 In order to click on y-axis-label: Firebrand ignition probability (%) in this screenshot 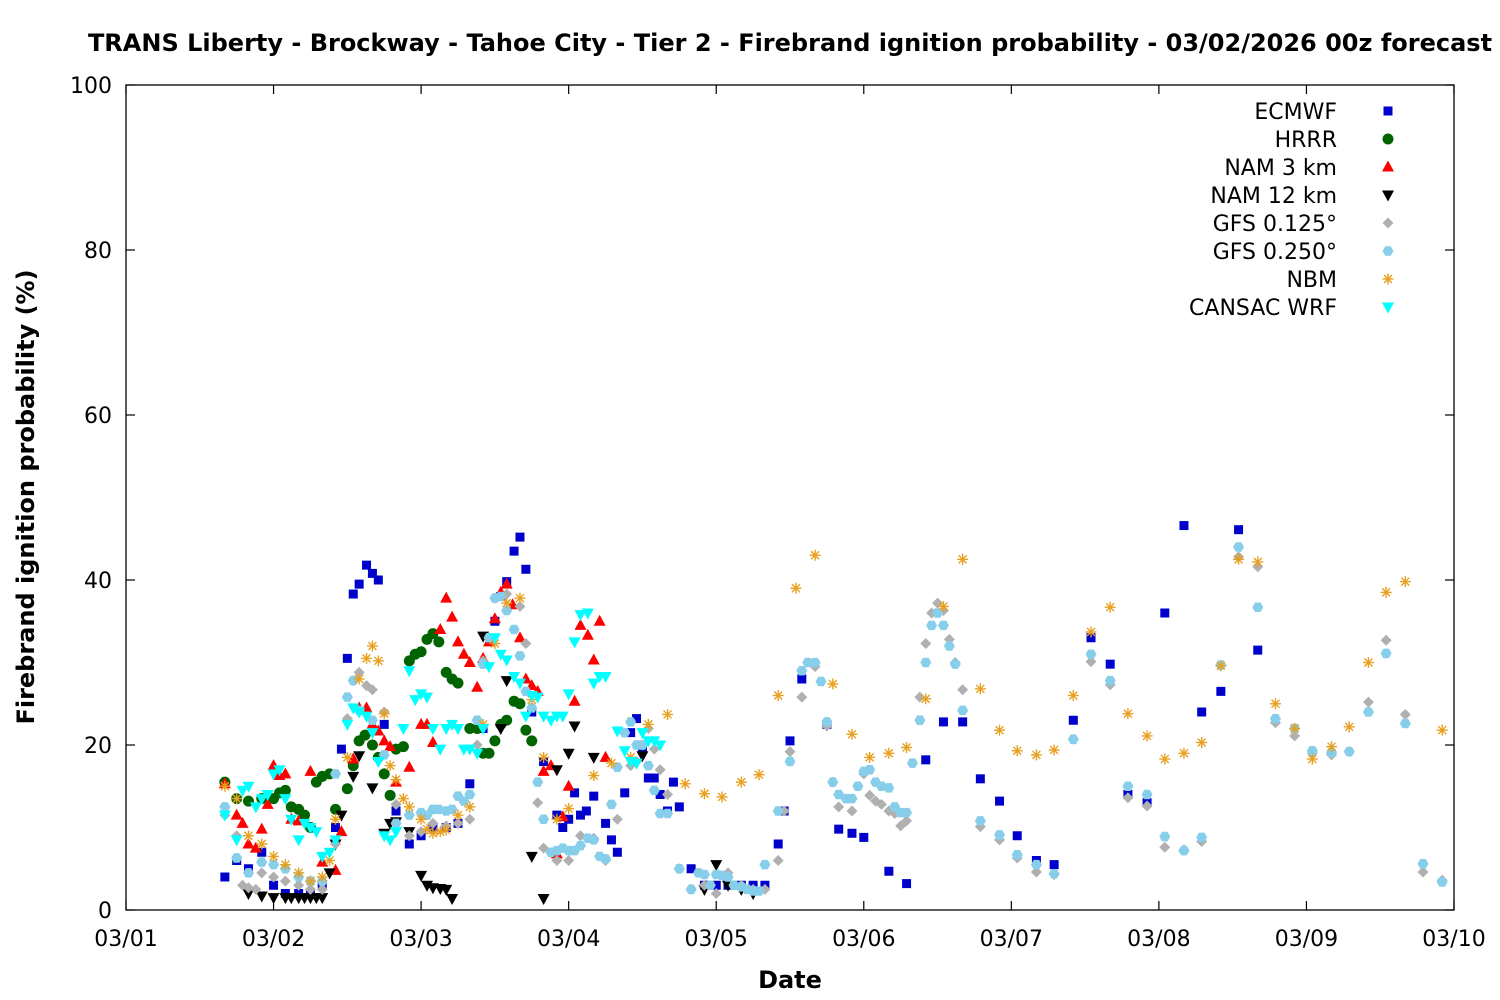, I will do `click(26, 496)`.